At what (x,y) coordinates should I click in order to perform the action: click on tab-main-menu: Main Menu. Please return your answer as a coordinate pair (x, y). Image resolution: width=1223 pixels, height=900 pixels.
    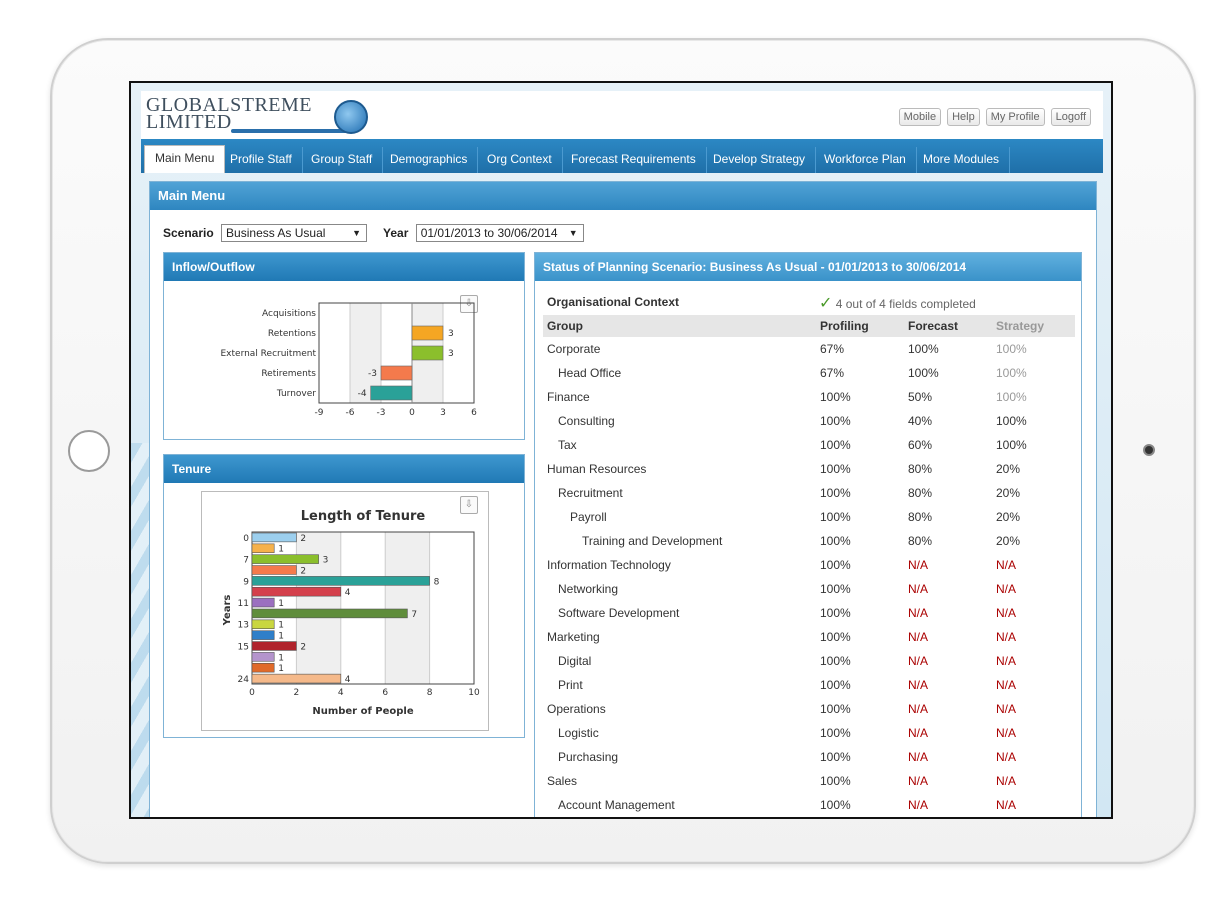
    Looking at the image, I should click on (185, 159).